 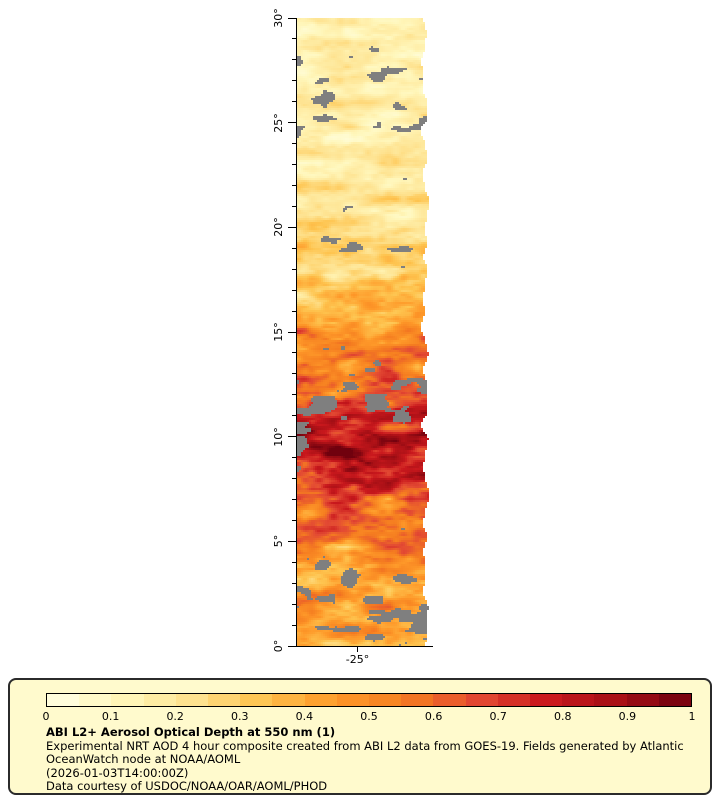 What do you see at coordinates (278, 227) in the screenshot?
I see `y-axis-tick-label: 20°` at bounding box center [278, 227].